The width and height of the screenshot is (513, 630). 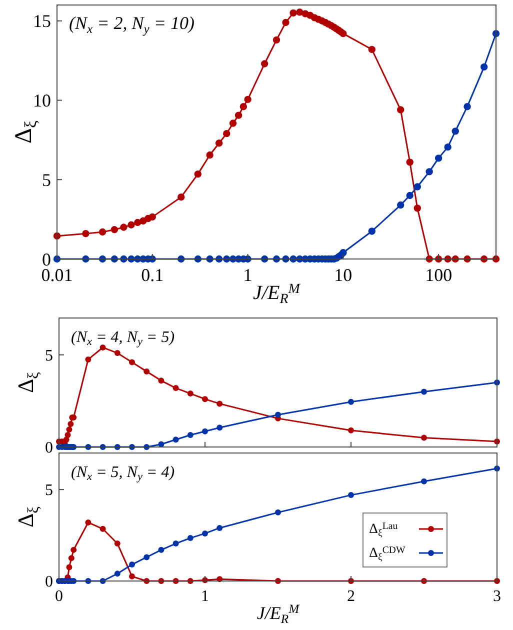 What do you see at coordinates (42, 100) in the screenshot?
I see `y-tick-label: 10` at bounding box center [42, 100].